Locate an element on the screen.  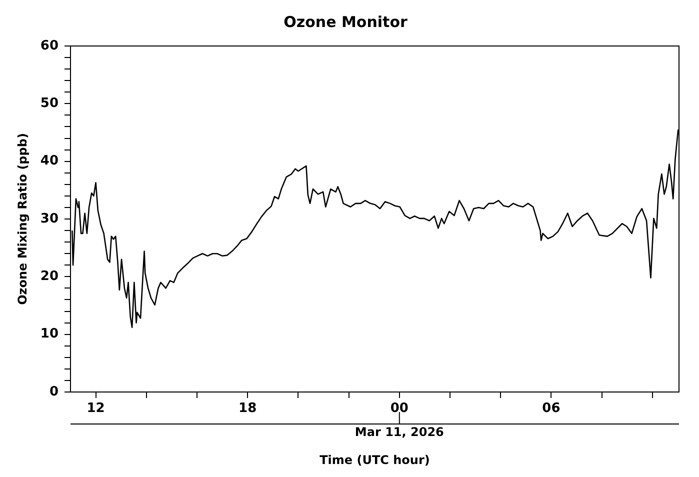
x-tick-label: 06 is located at coordinates (551, 408).